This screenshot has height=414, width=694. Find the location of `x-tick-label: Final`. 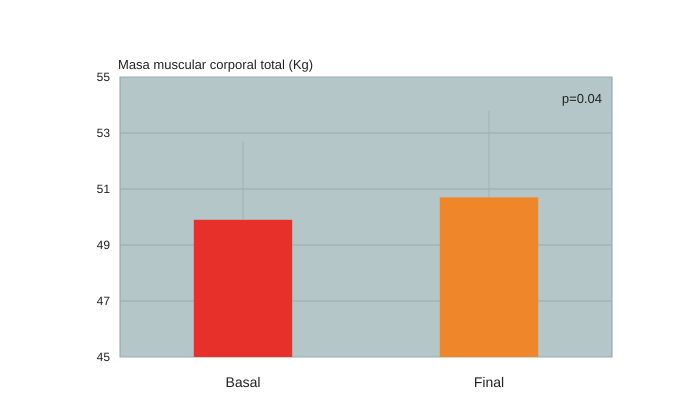

x-tick-label: Final is located at coordinates (489, 382).